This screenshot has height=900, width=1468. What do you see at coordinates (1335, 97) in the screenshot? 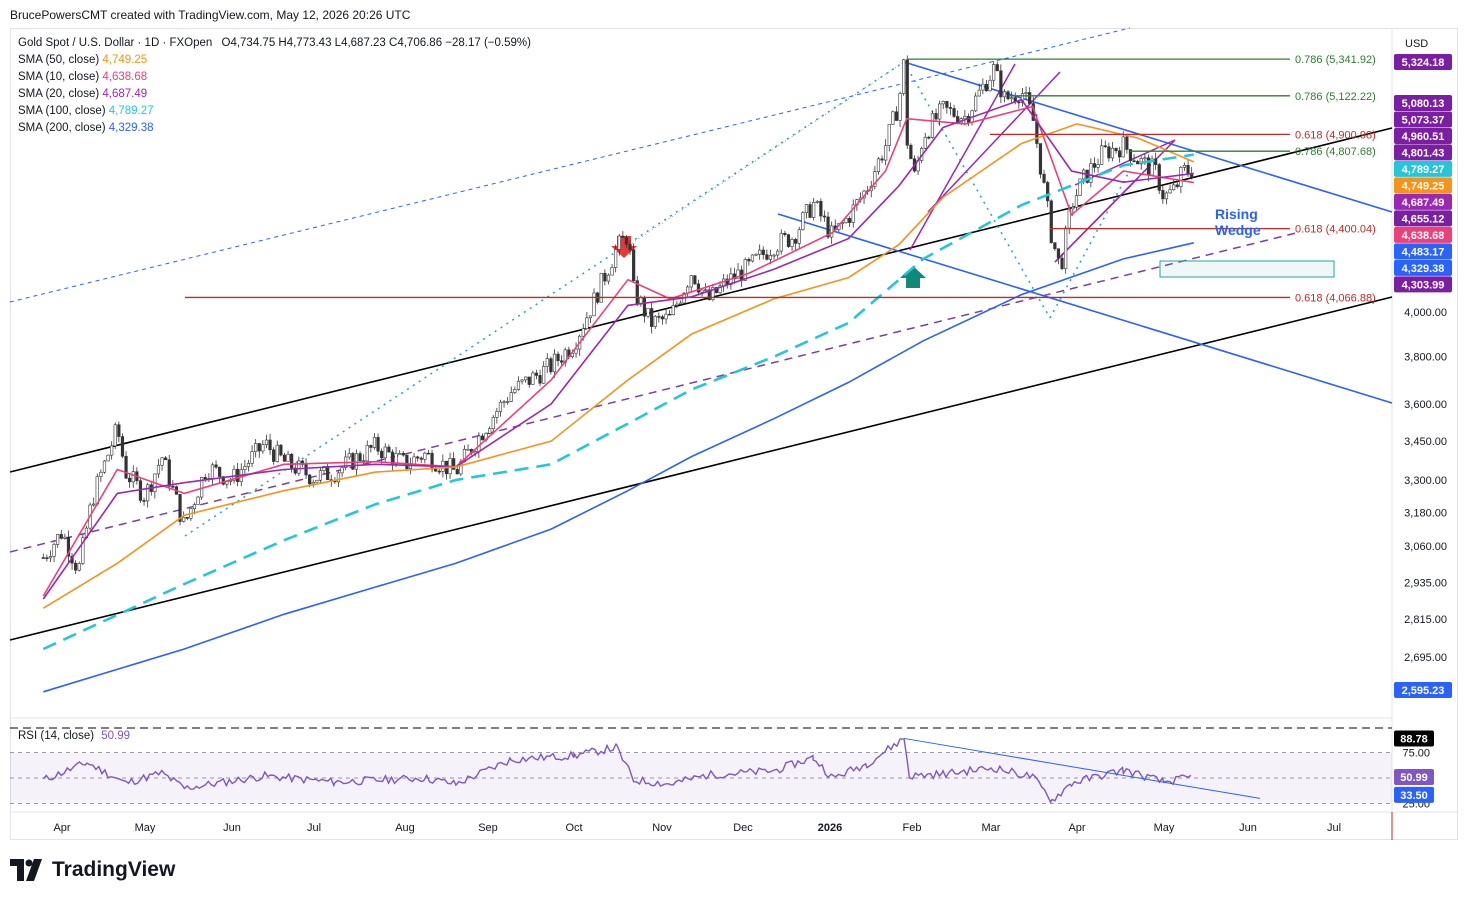
I see `fib-level-label: 0.786 (5,122.22)` at bounding box center [1335, 97].